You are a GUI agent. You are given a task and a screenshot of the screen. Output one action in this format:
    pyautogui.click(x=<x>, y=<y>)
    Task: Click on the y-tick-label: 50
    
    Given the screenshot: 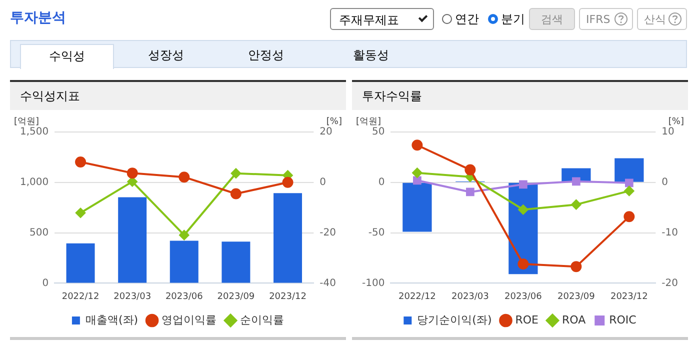 What is the action you would take?
    pyautogui.click(x=378, y=132)
    